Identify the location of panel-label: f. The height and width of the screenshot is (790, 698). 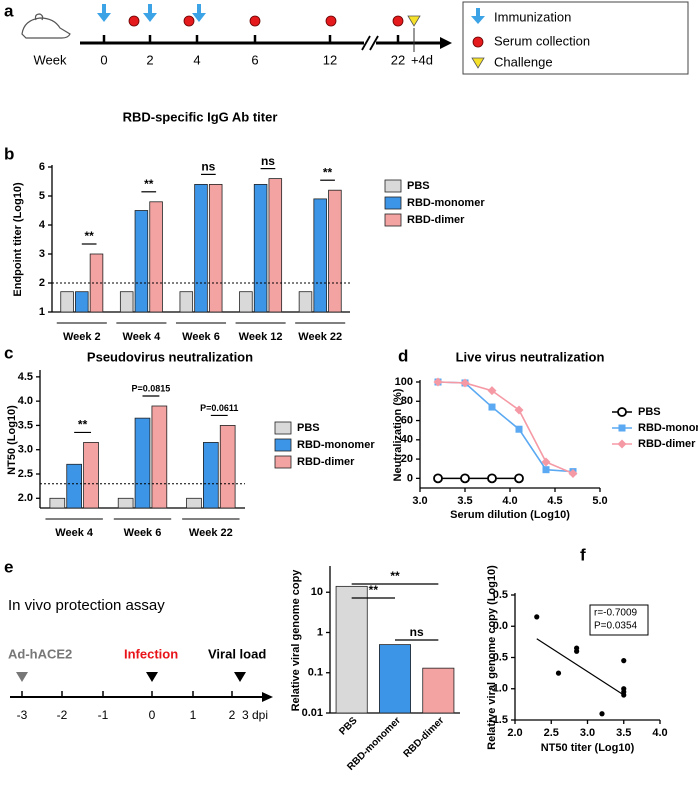
(583, 554).